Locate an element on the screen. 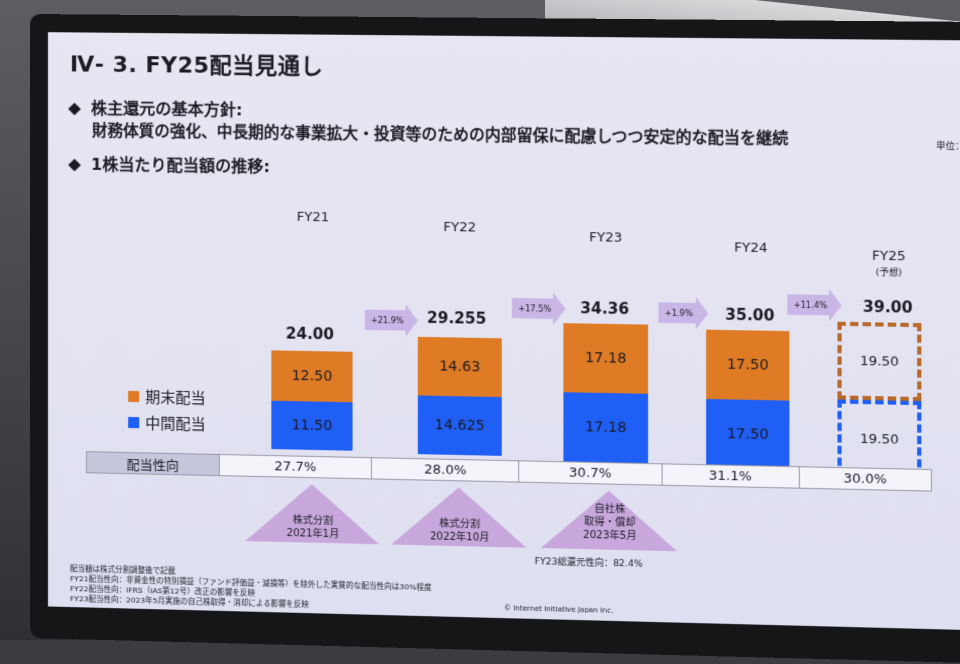 The image size is (960, 664). fy-label: FY21 is located at coordinates (312, 217).